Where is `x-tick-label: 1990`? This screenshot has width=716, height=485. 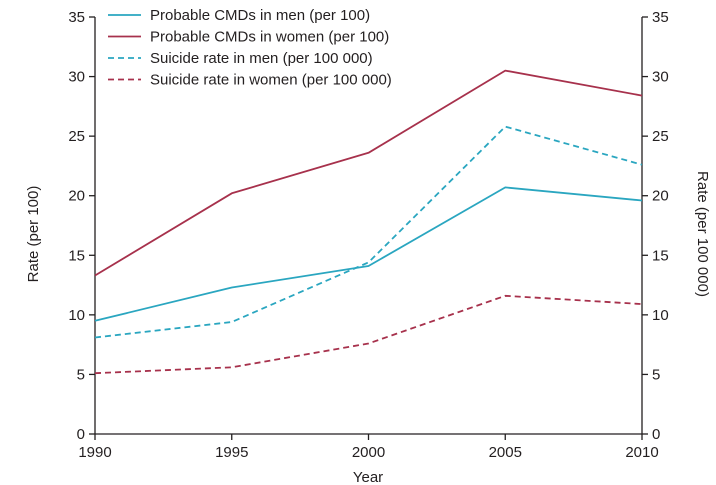 x-tick-label: 1990 is located at coordinates (94, 452).